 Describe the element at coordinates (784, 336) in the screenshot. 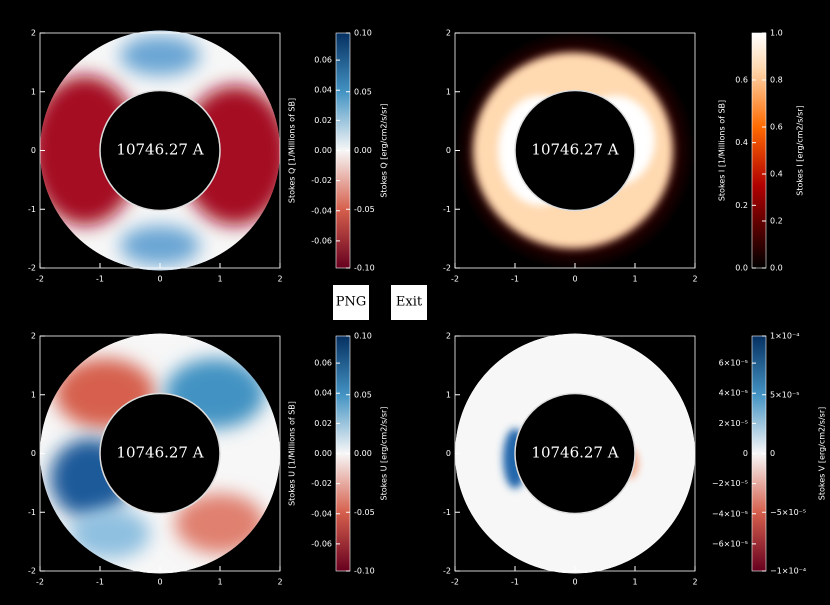

I see `colorbar-tick-label: 1×10⁻⁴` at that location.